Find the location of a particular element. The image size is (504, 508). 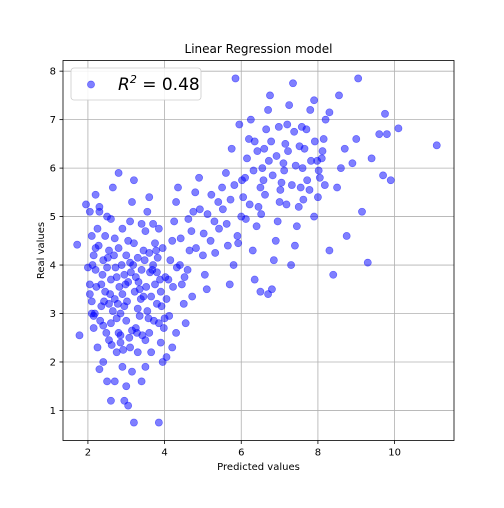

legend-box is located at coordinates (136, 84).